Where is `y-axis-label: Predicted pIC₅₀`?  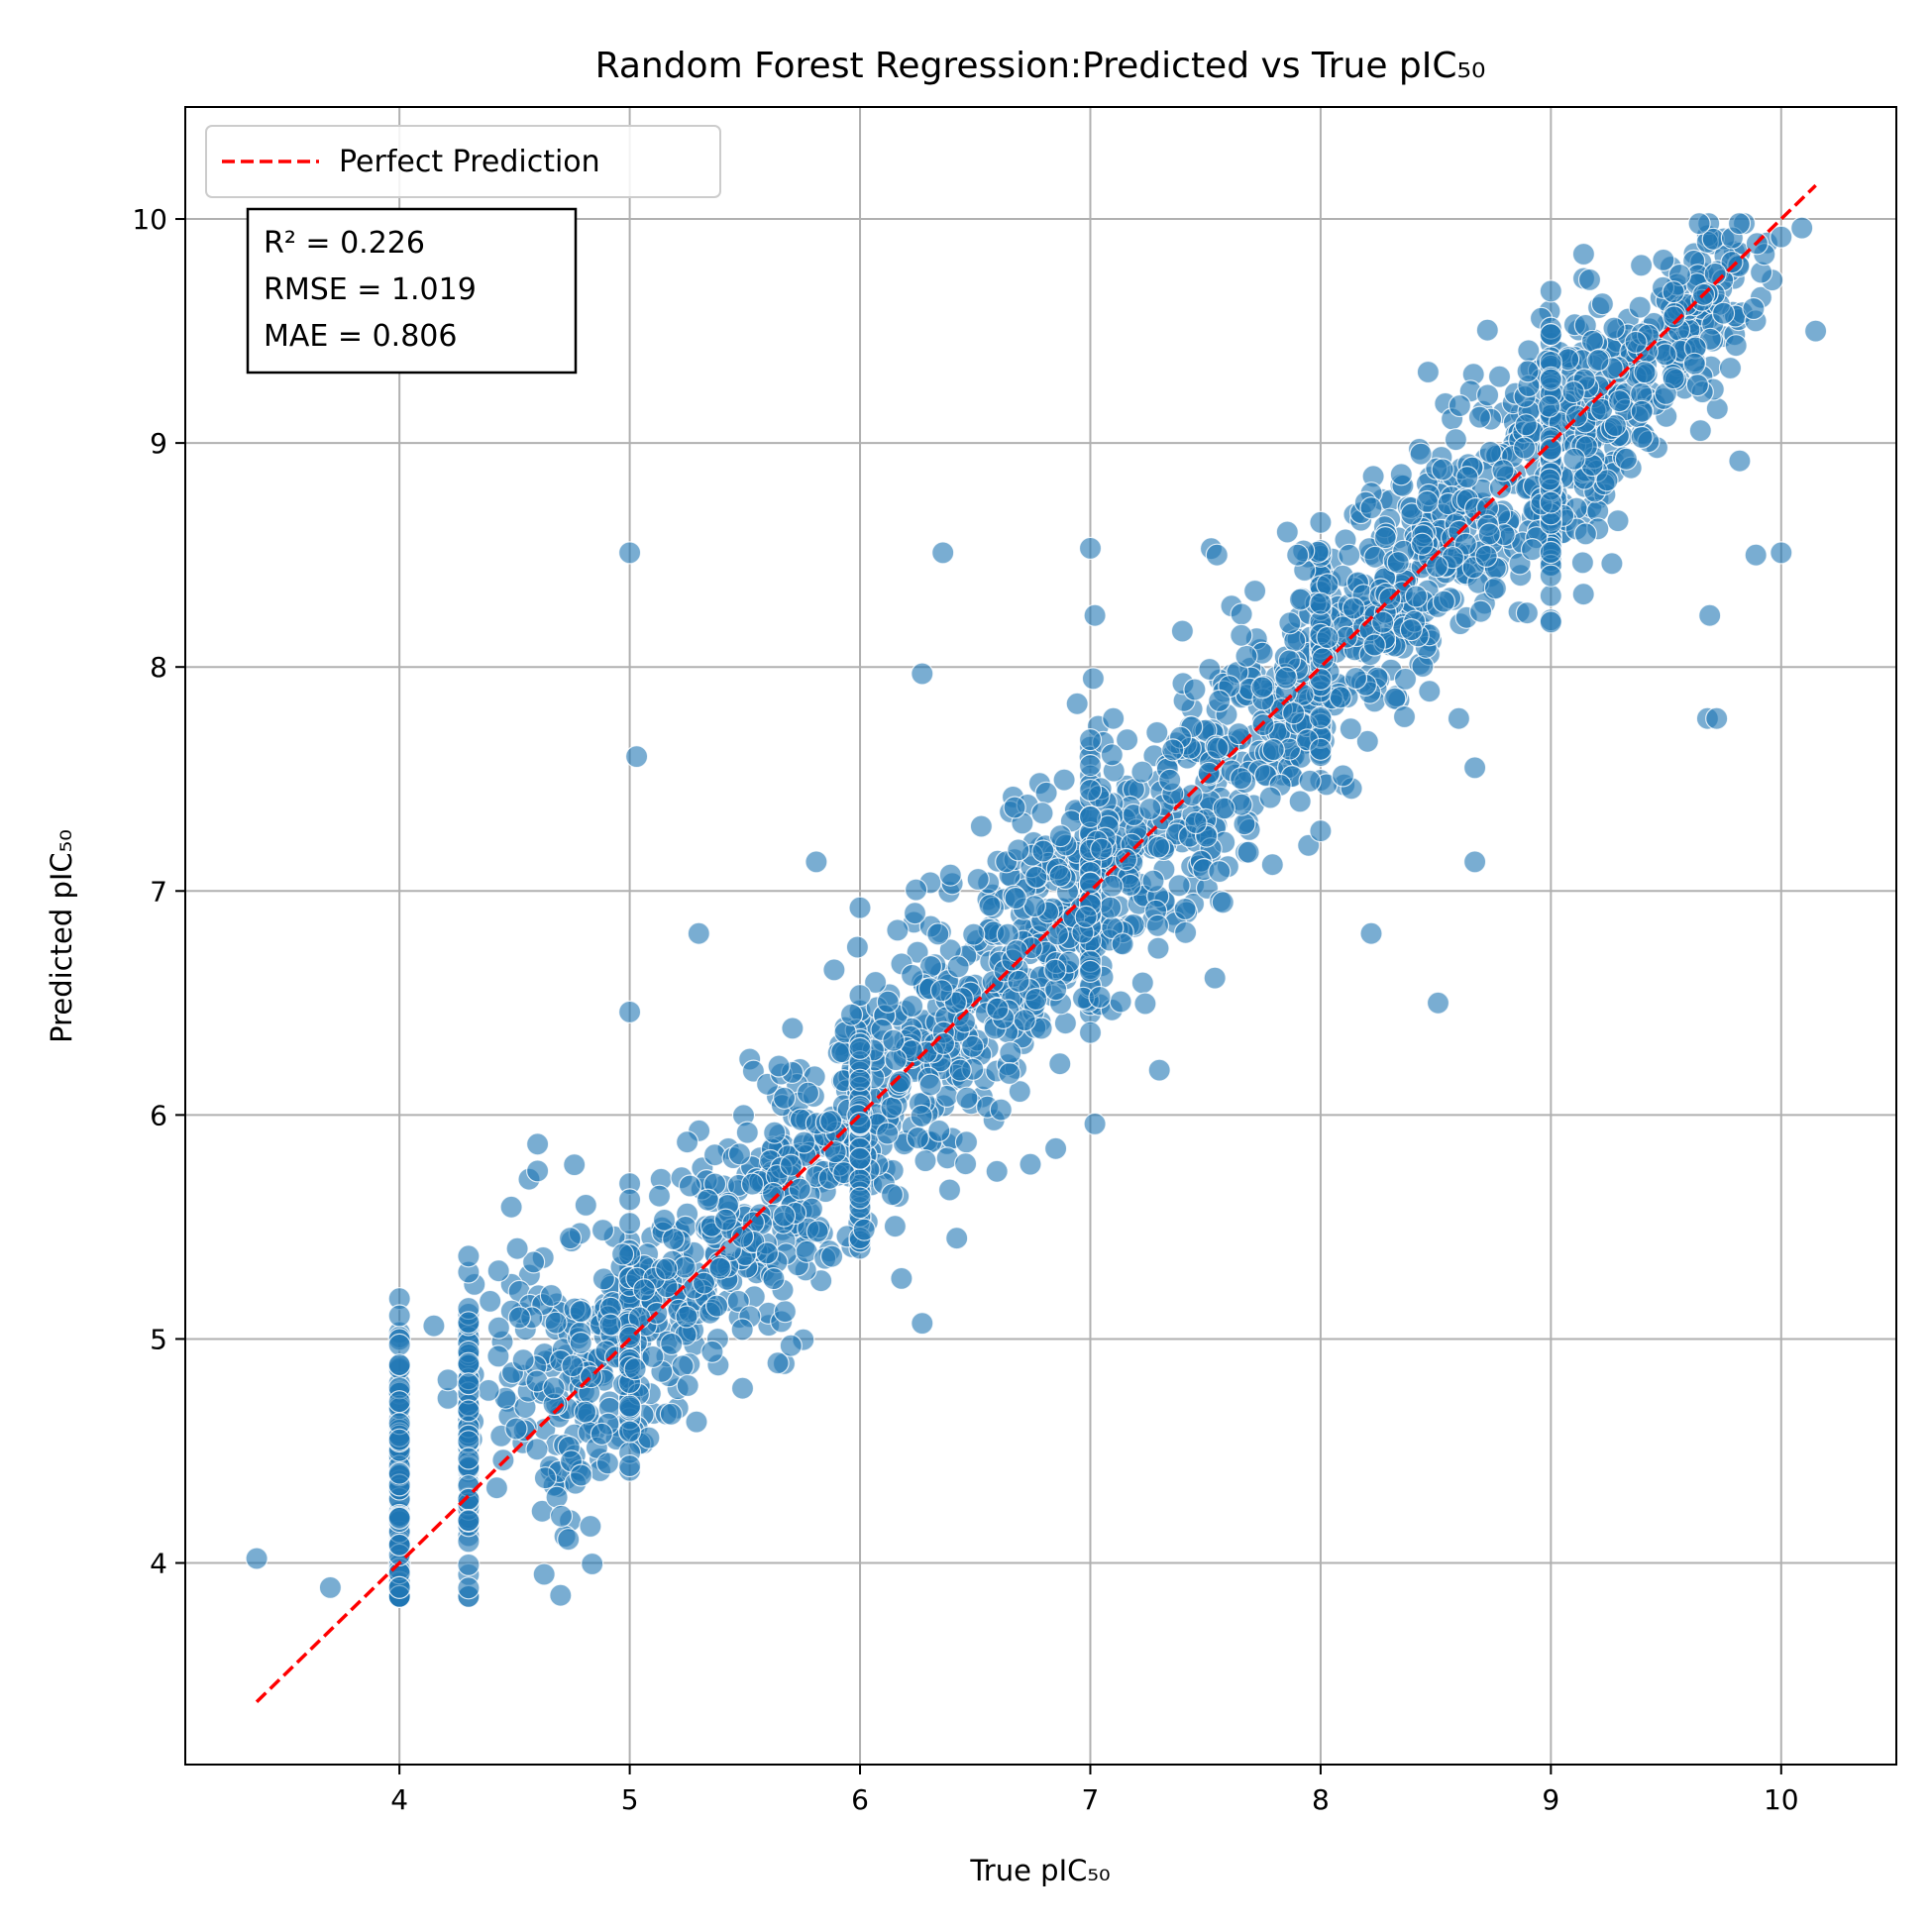 y-axis-label: Predicted pIC₅₀ is located at coordinates (61, 936).